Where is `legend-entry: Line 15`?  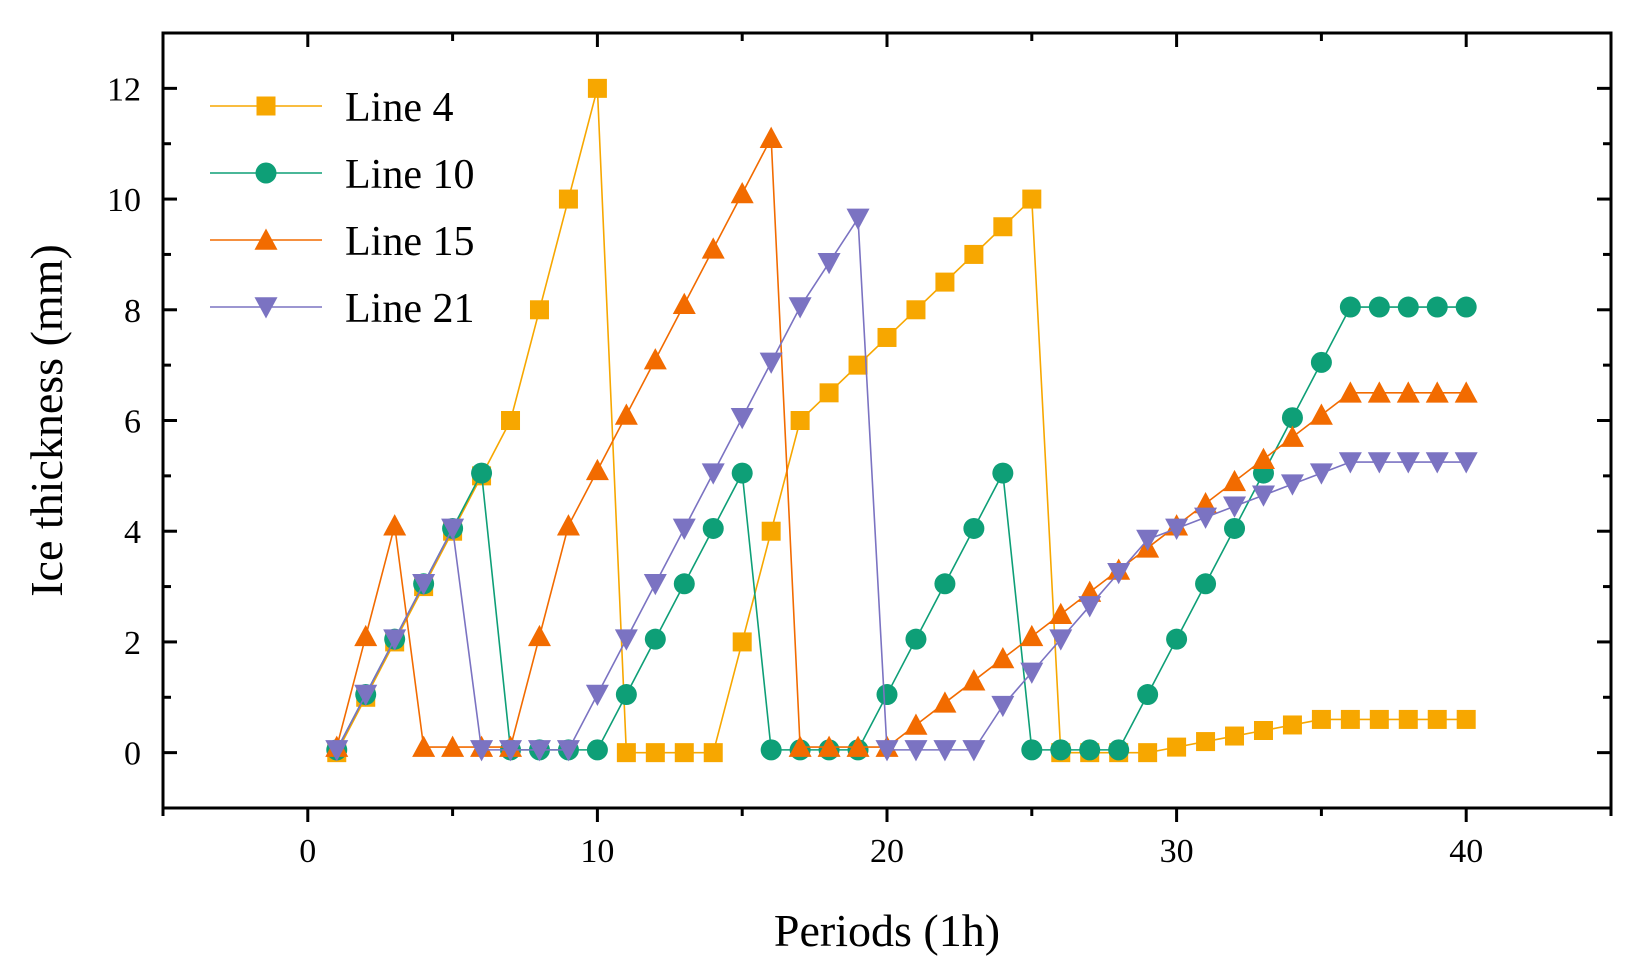
legend-entry: Line 15 is located at coordinates (342, 242).